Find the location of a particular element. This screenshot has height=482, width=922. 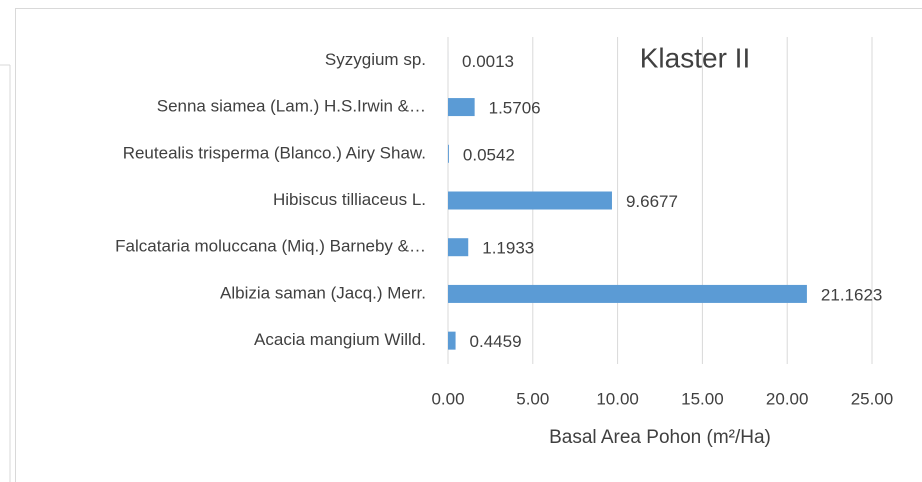

x-tick-label: 5.00 is located at coordinates (532, 398).